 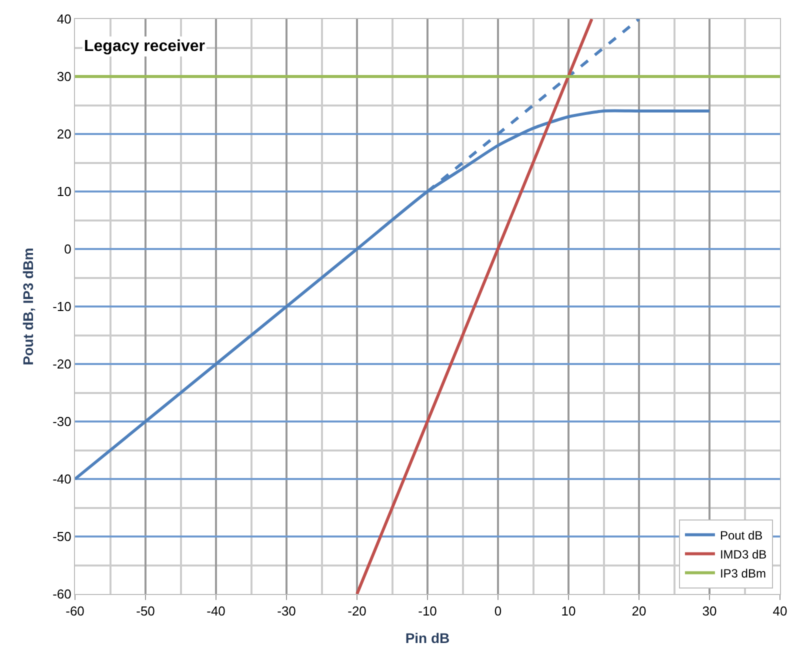 I want to click on y-tick-label: -10, so click(x=62, y=306).